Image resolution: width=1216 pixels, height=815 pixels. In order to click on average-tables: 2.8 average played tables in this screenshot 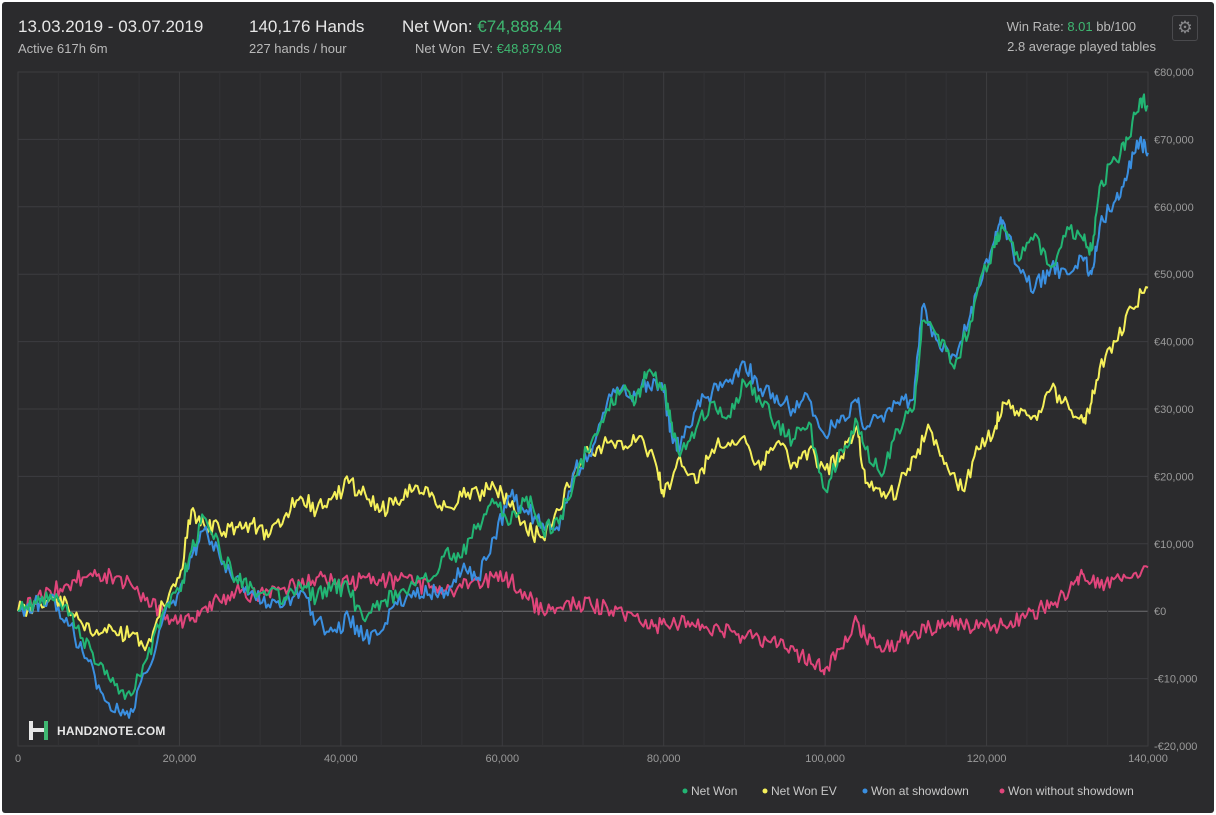, I will do `click(1081, 46)`.